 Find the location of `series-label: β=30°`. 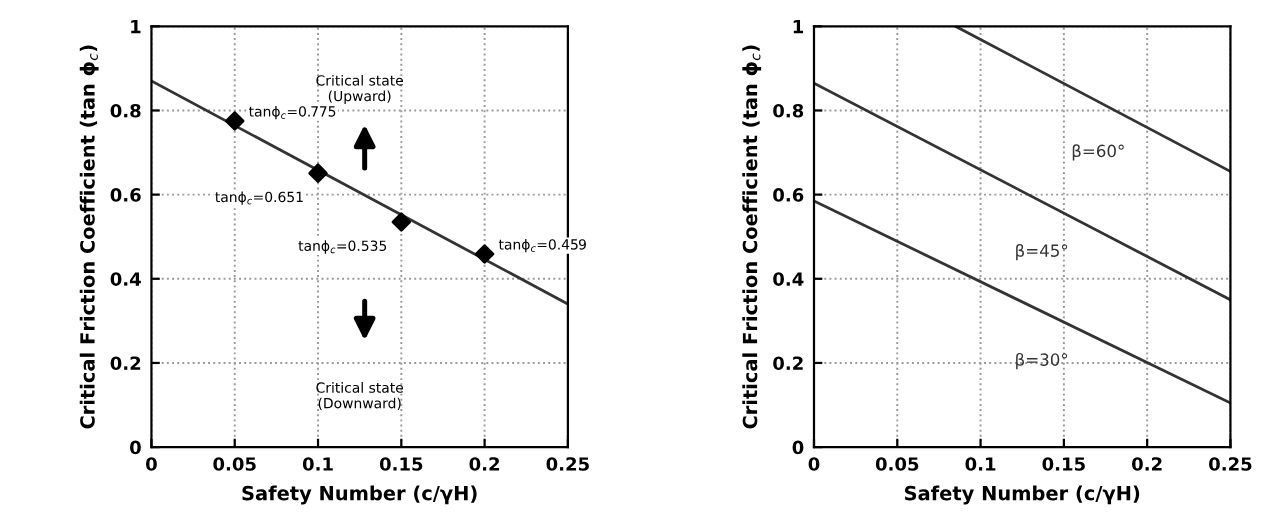

series-label: β=30° is located at coordinates (1042, 361).